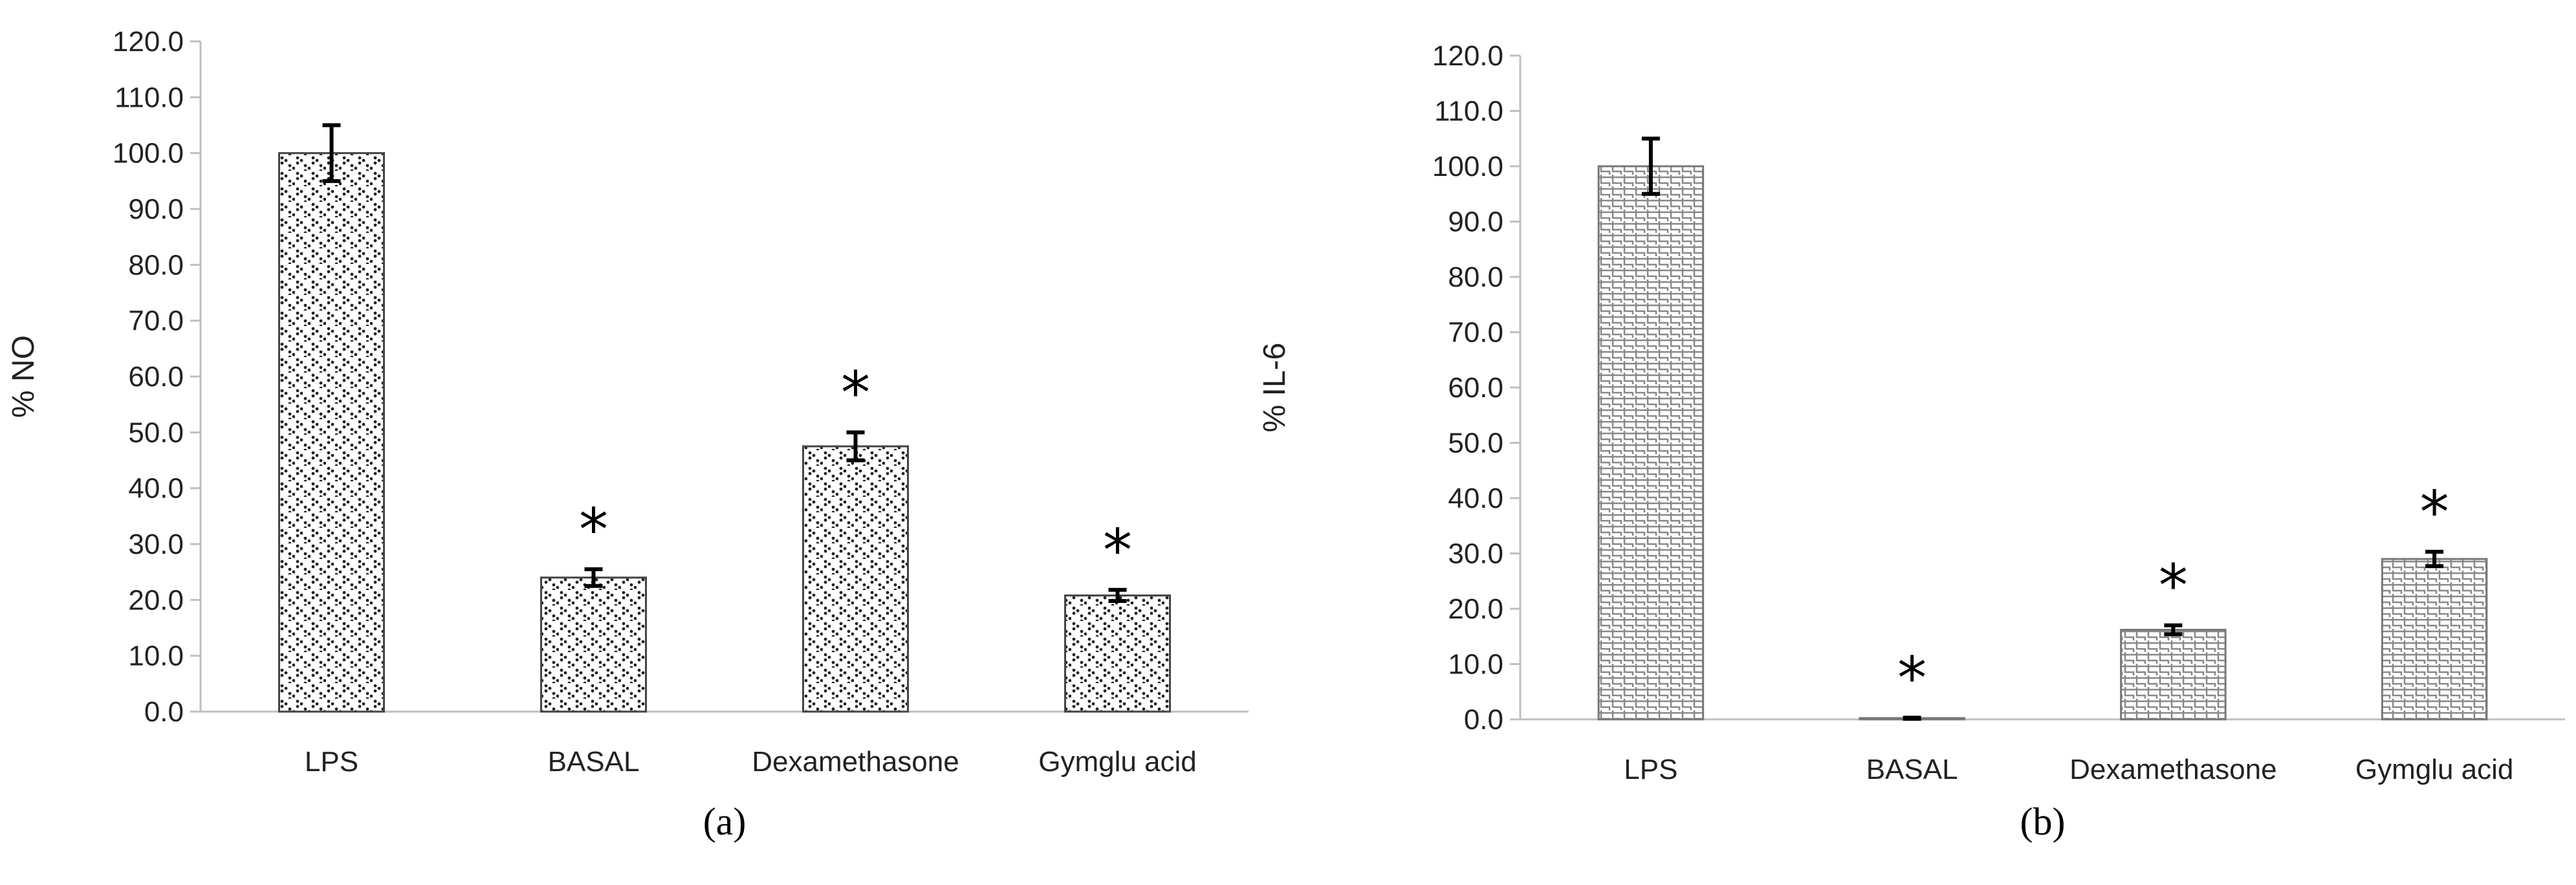 Image resolution: width=2576 pixels, height=885 pixels. I want to click on y-axis-title: % IL-6, so click(1275, 388).